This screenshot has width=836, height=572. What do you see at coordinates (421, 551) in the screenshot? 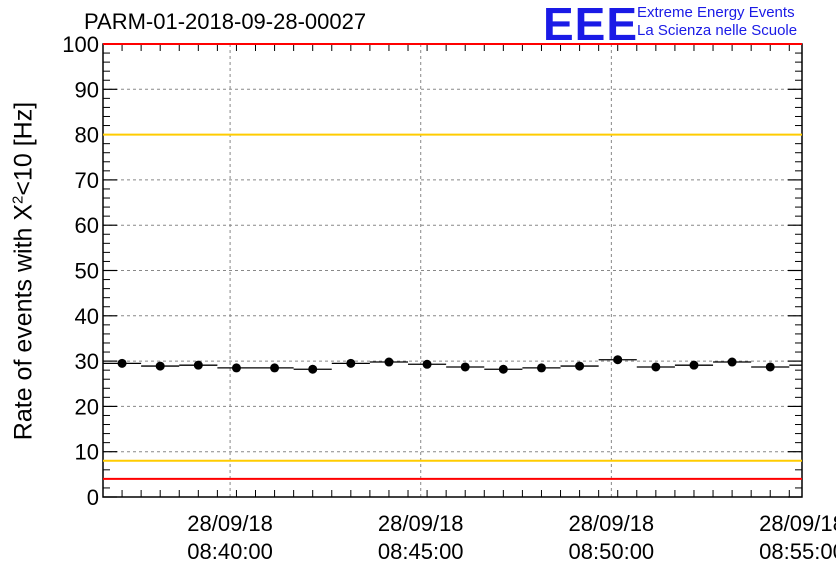
I see `x-tick-label-time: 08:45:00` at bounding box center [421, 551].